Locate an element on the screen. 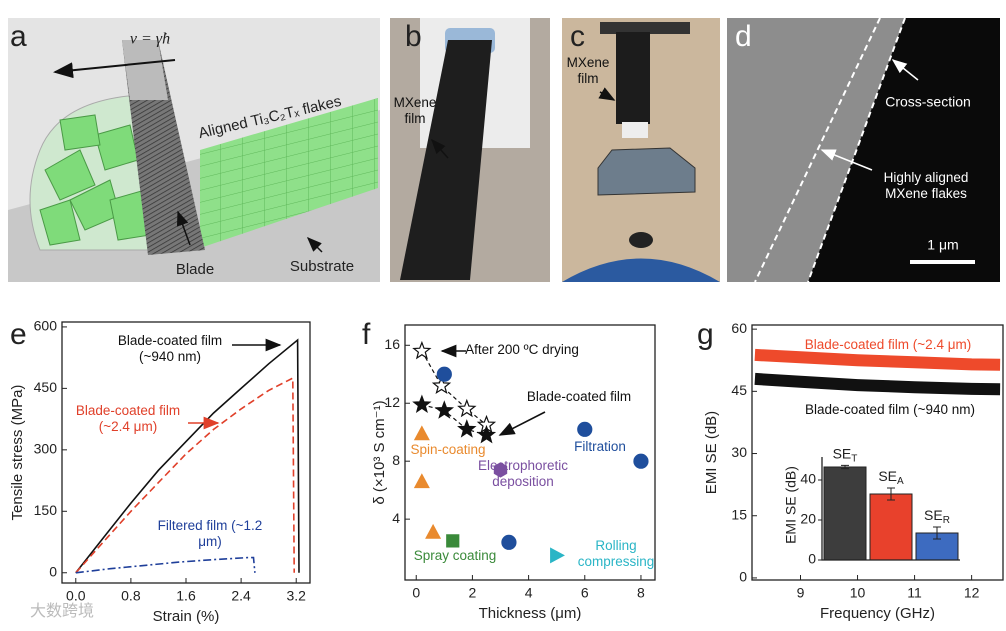  x-tick-label: 10 is located at coordinates (858, 593).